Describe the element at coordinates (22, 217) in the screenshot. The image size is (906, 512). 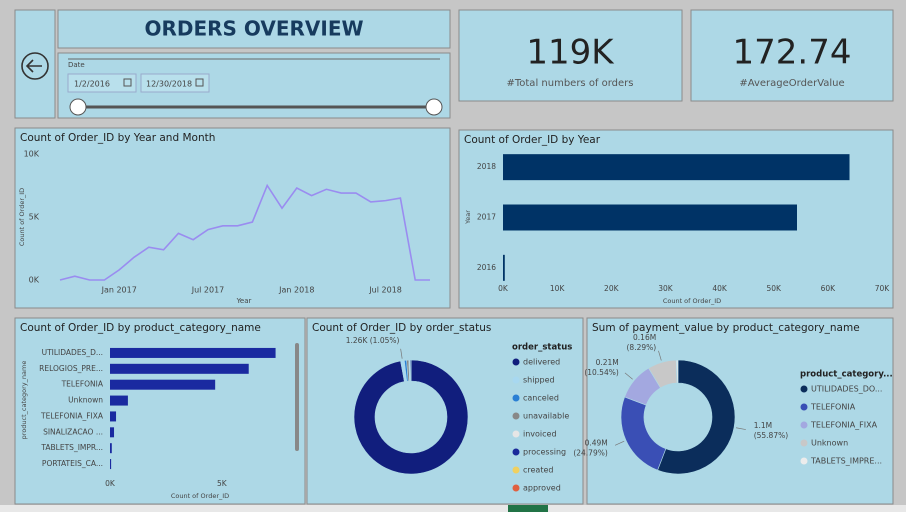
I see `y-axis-label: Count of Order_ID` at that location.